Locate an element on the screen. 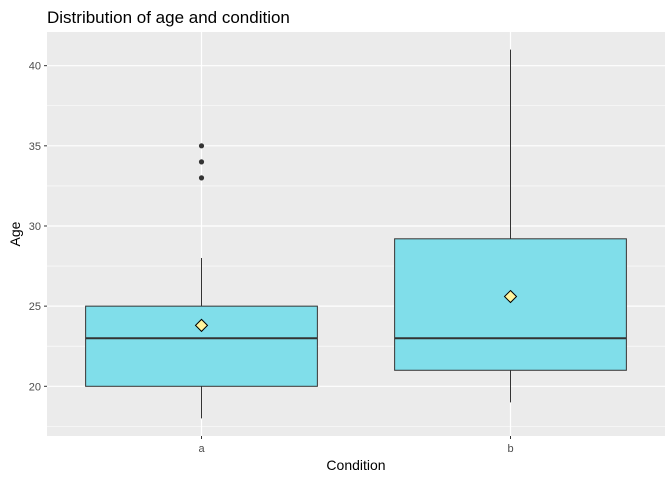  x-tick-label: a is located at coordinates (201, 449).